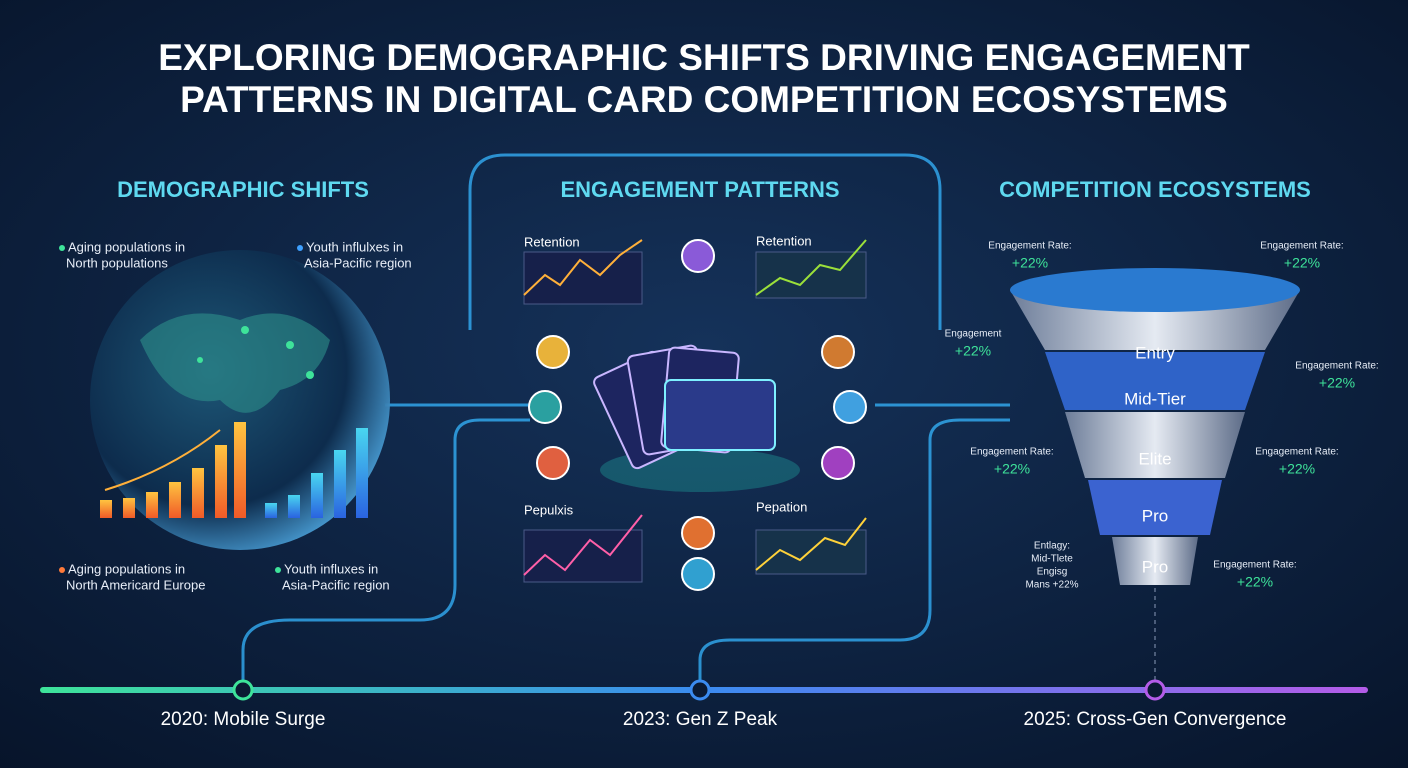 The height and width of the screenshot is (768, 1408). Describe the element at coordinates (331, 568) in the screenshot. I see `note: Youth influxes in` at that location.